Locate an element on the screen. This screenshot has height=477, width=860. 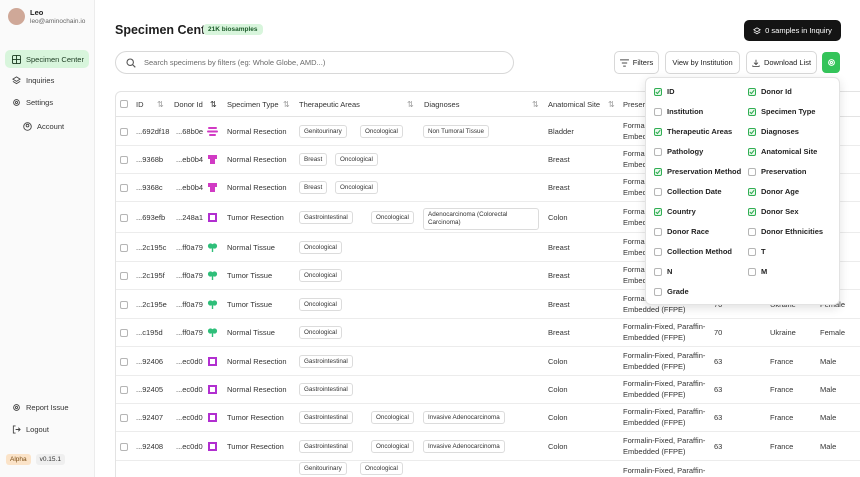
column-option-m: M is located at coordinates (757, 271).